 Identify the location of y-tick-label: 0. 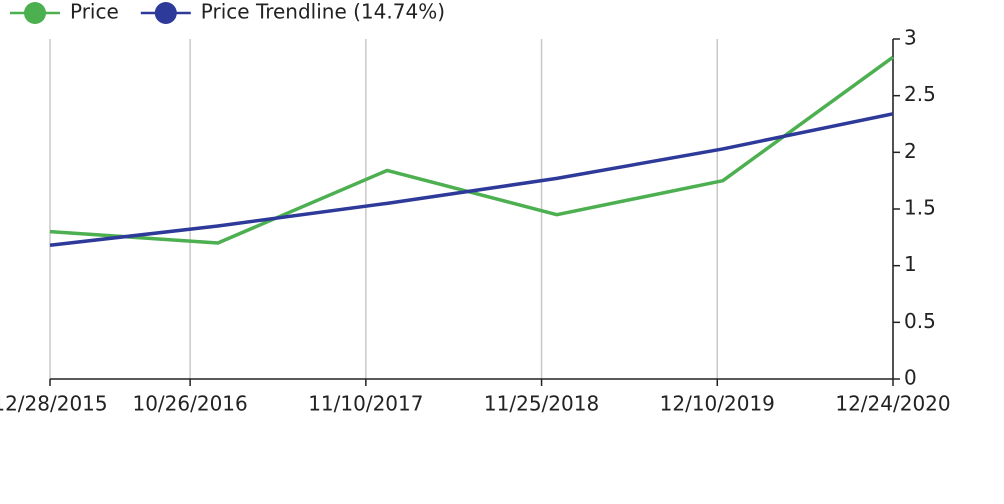
(910, 378).